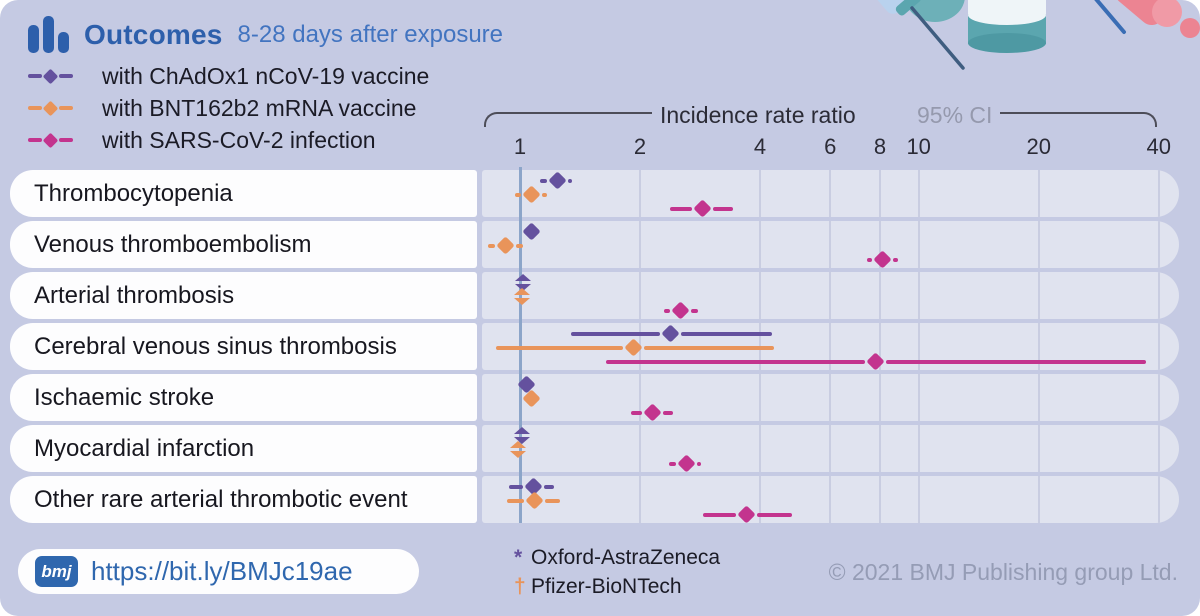  I want to click on axis-tick-4: 4, so click(760, 146).